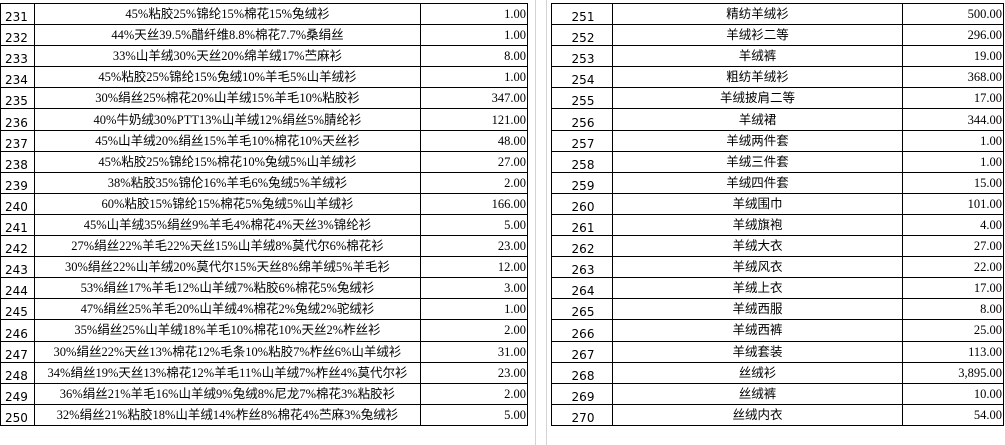 This screenshot has height=445, width=1005. Describe the element at coordinates (227, 309) in the screenshot. I see `item-name-cell: 47%绢丝25%羊毛20%山羊绒4%棉花2%兔绒2%驼绒衫` at that location.